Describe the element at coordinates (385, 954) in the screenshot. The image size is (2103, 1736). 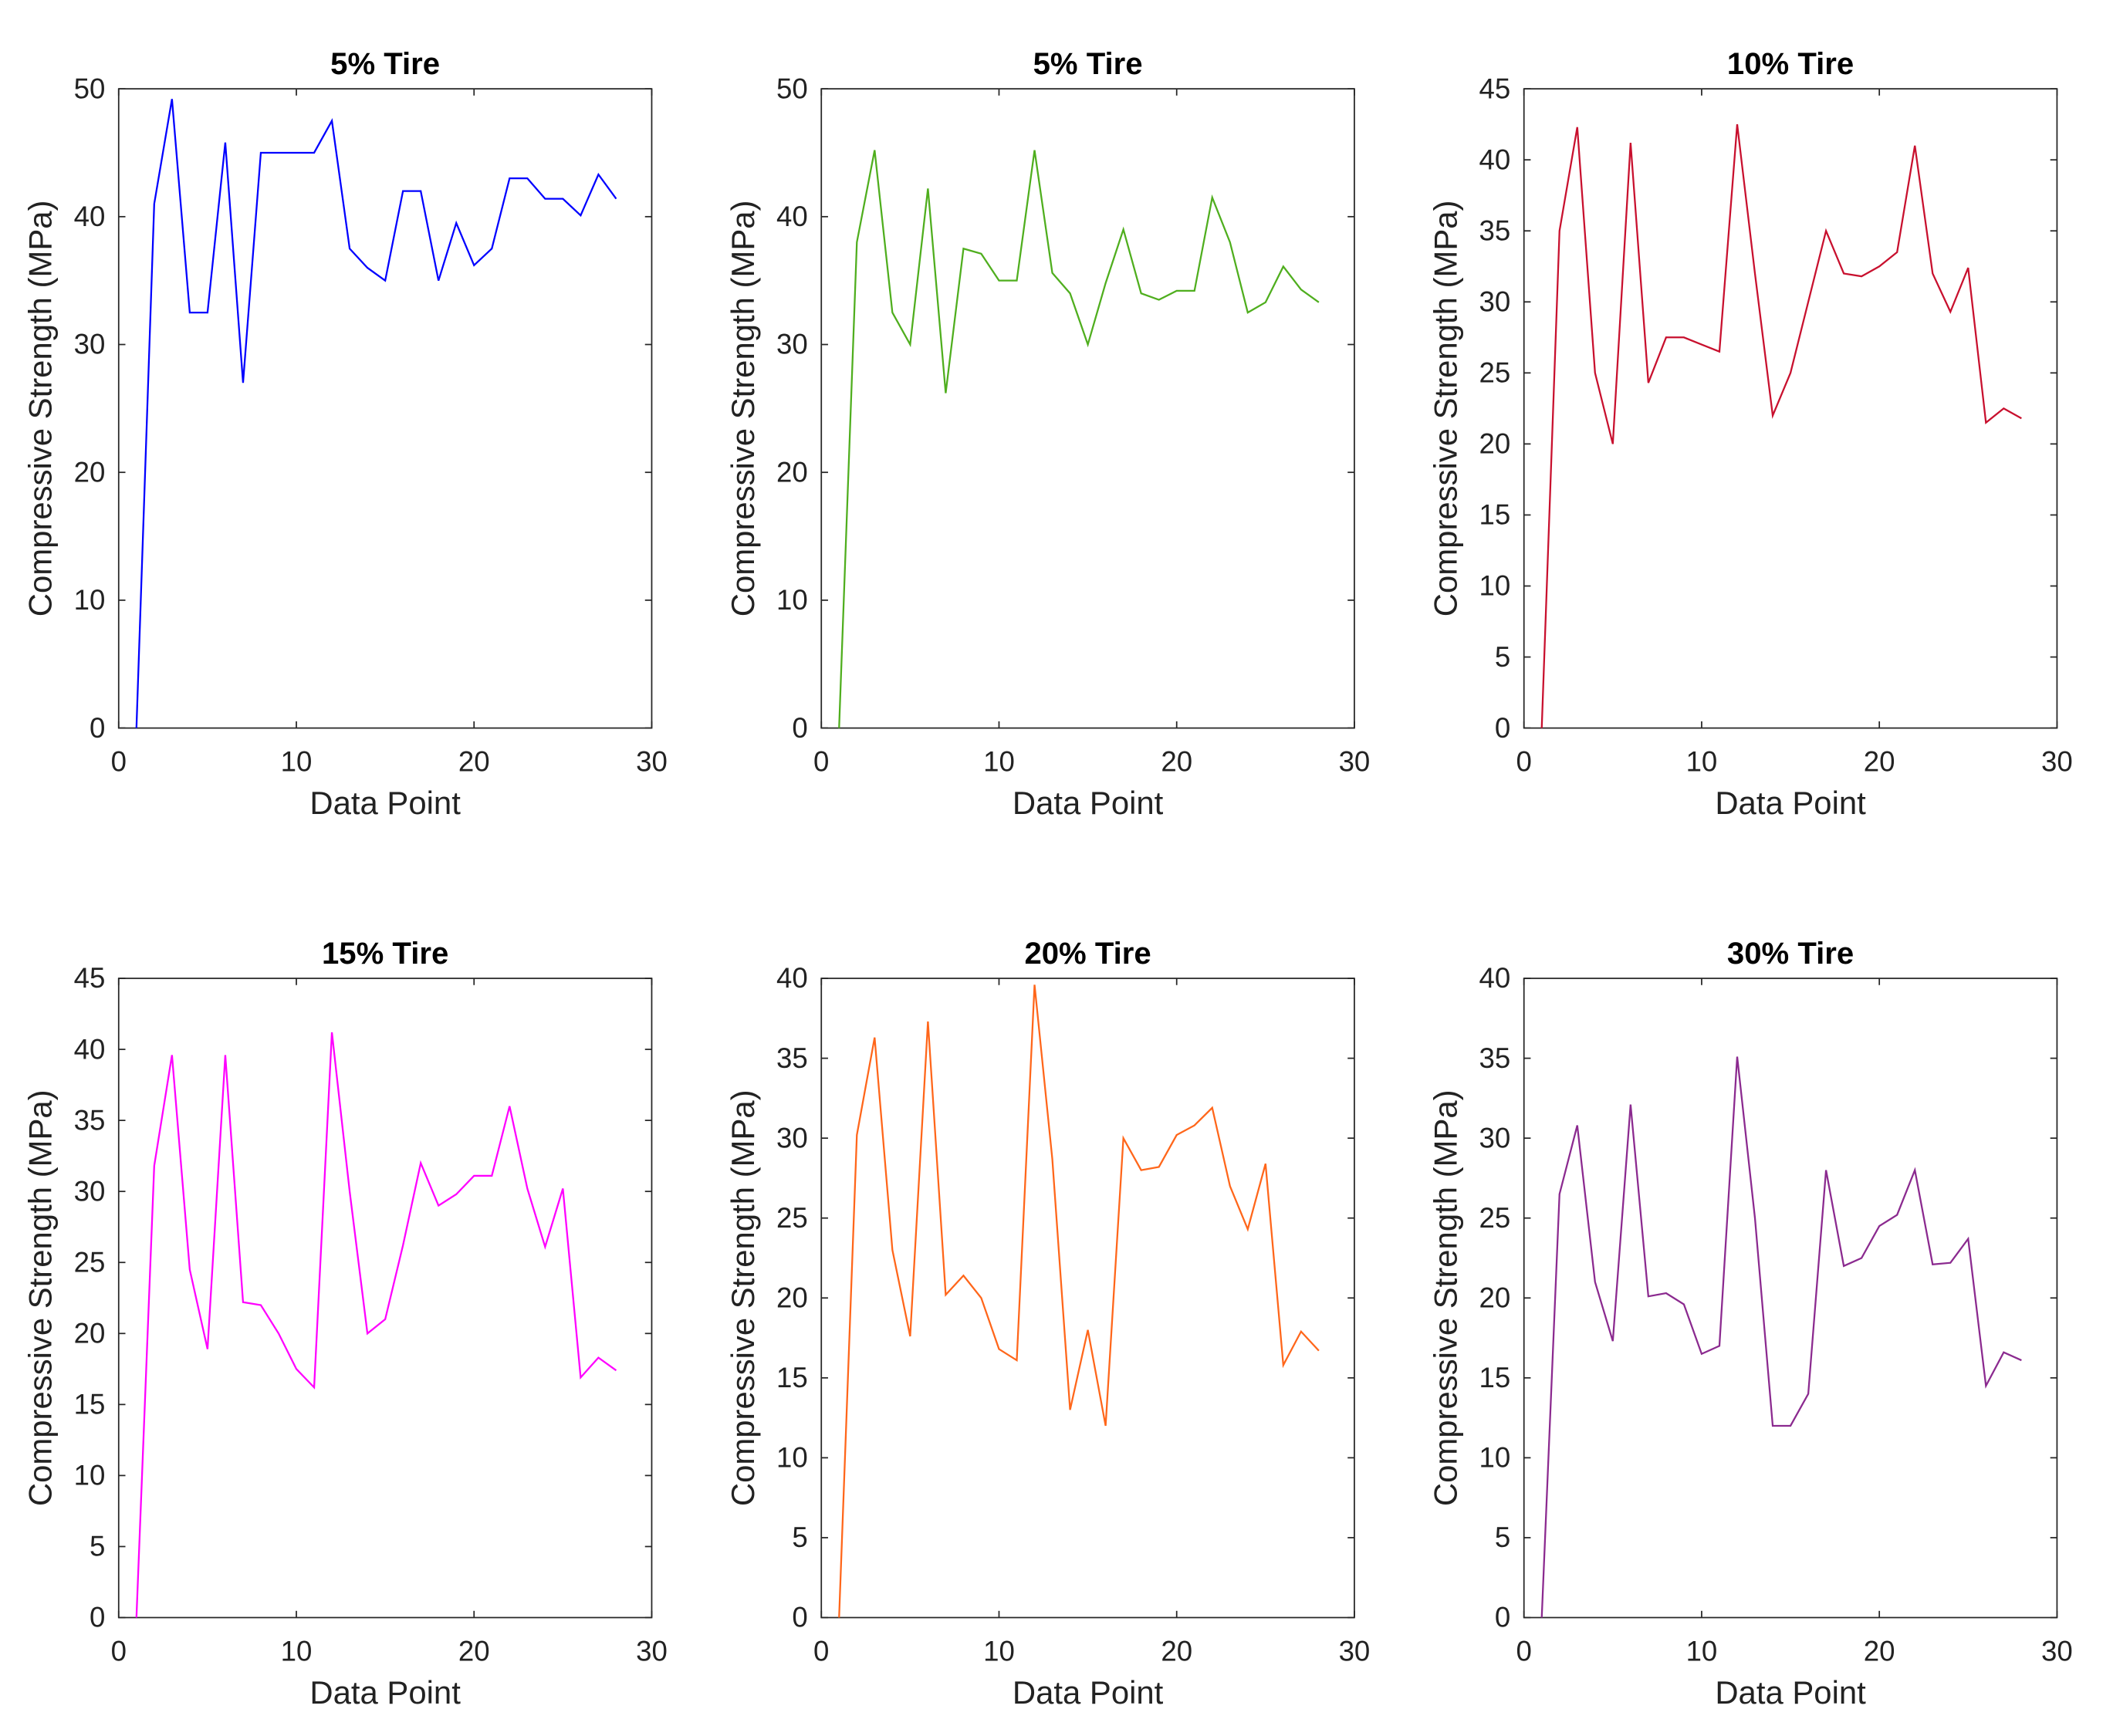
I see `chart-title: 15% Tire` at that location.